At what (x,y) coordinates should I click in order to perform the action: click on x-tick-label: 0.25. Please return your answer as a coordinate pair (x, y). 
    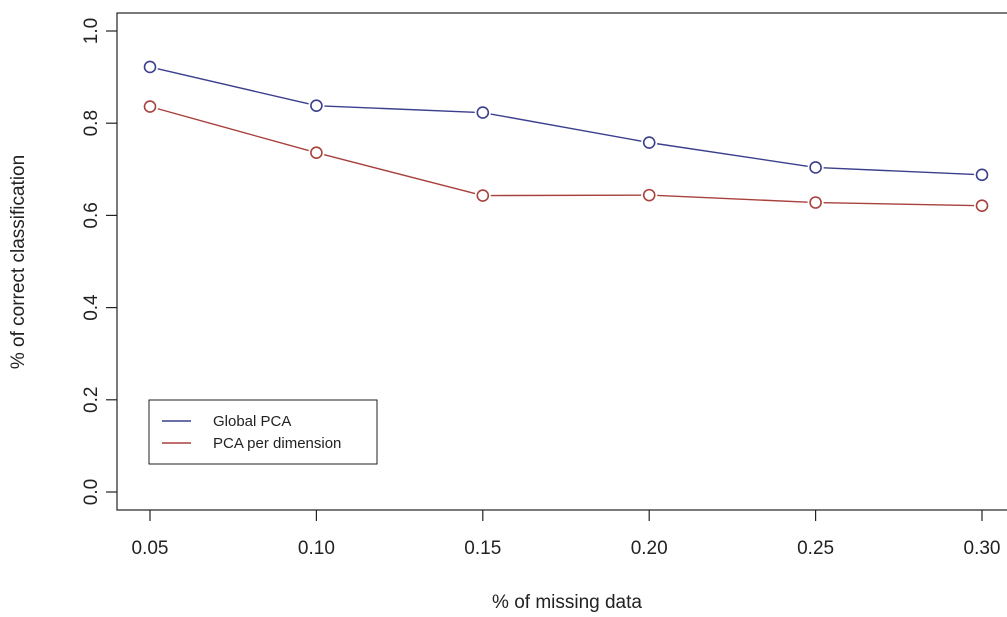
    Looking at the image, I should click on (815, 548).